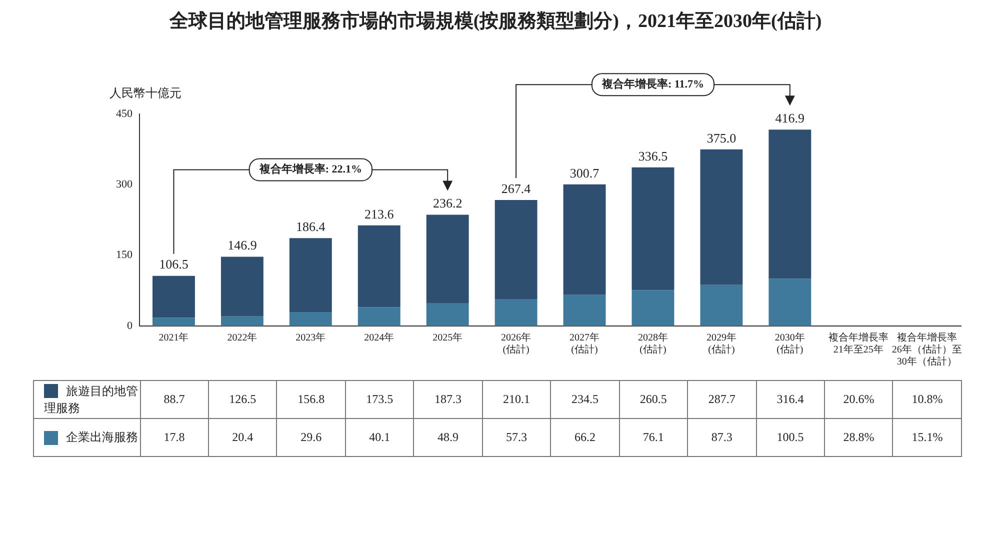  What do you see at coordinates (448, 437) in the screenshot?
I see `data-label: 48.9` at bounding box center [448, 437].